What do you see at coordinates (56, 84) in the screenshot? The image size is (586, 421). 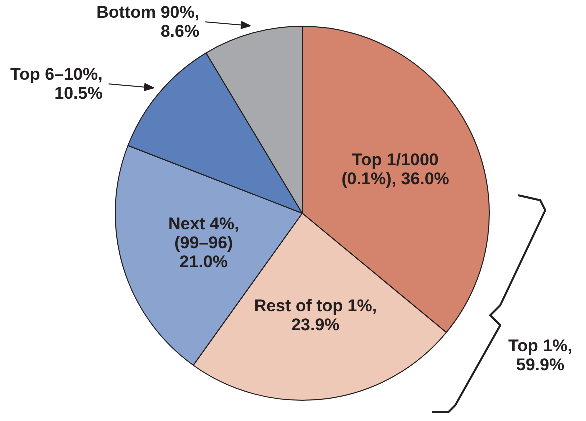 I see `slice-label: Top 6–10%, 10.5%` at bounding box center [56, 84].